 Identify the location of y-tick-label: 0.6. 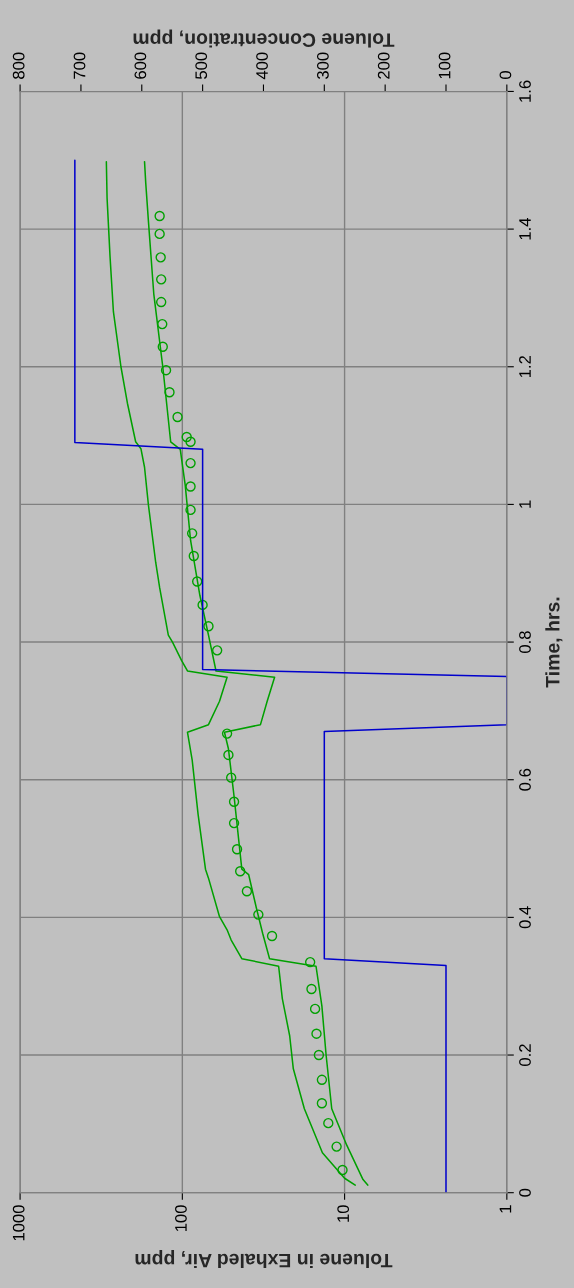
(525, 779).